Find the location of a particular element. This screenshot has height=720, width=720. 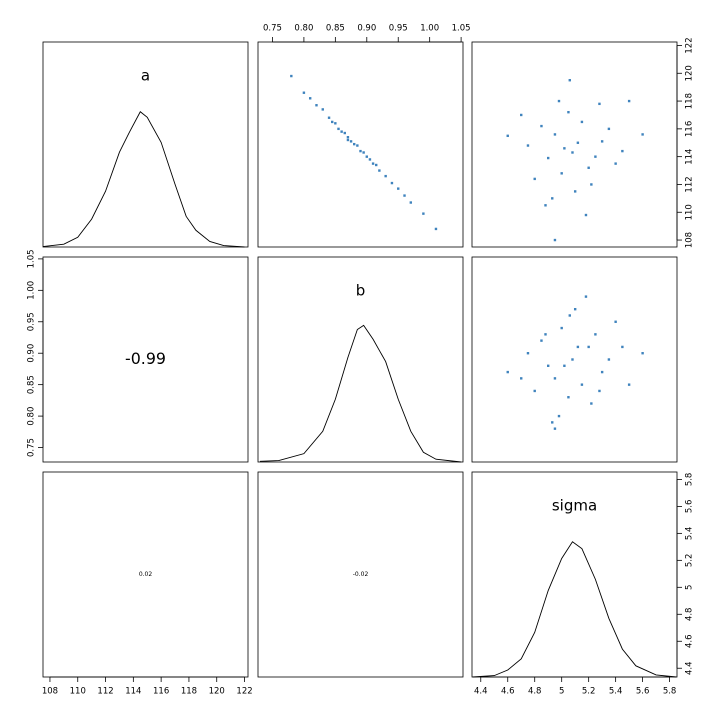

y-tick-label: 0.90 is located at coordinates (32, 353).